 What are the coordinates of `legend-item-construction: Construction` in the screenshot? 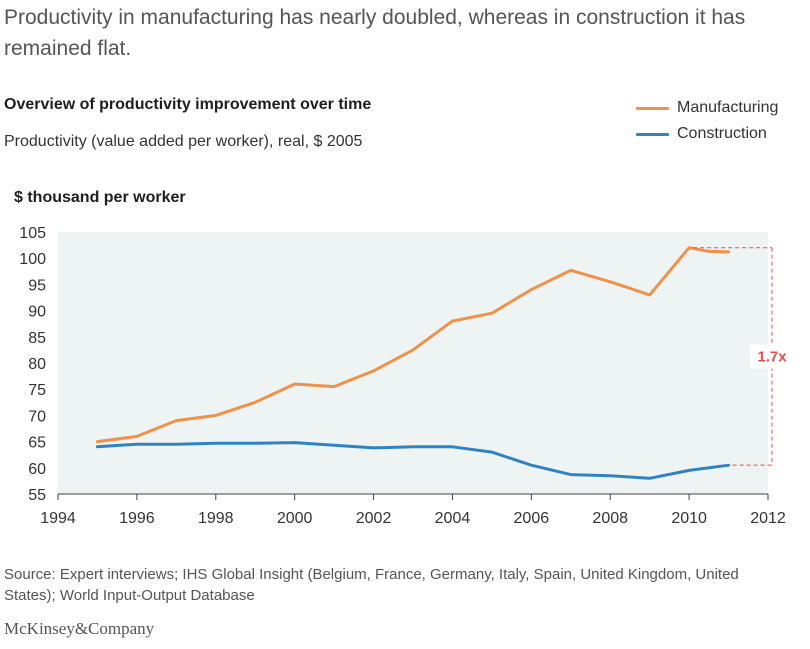 It's located at (707, 134).